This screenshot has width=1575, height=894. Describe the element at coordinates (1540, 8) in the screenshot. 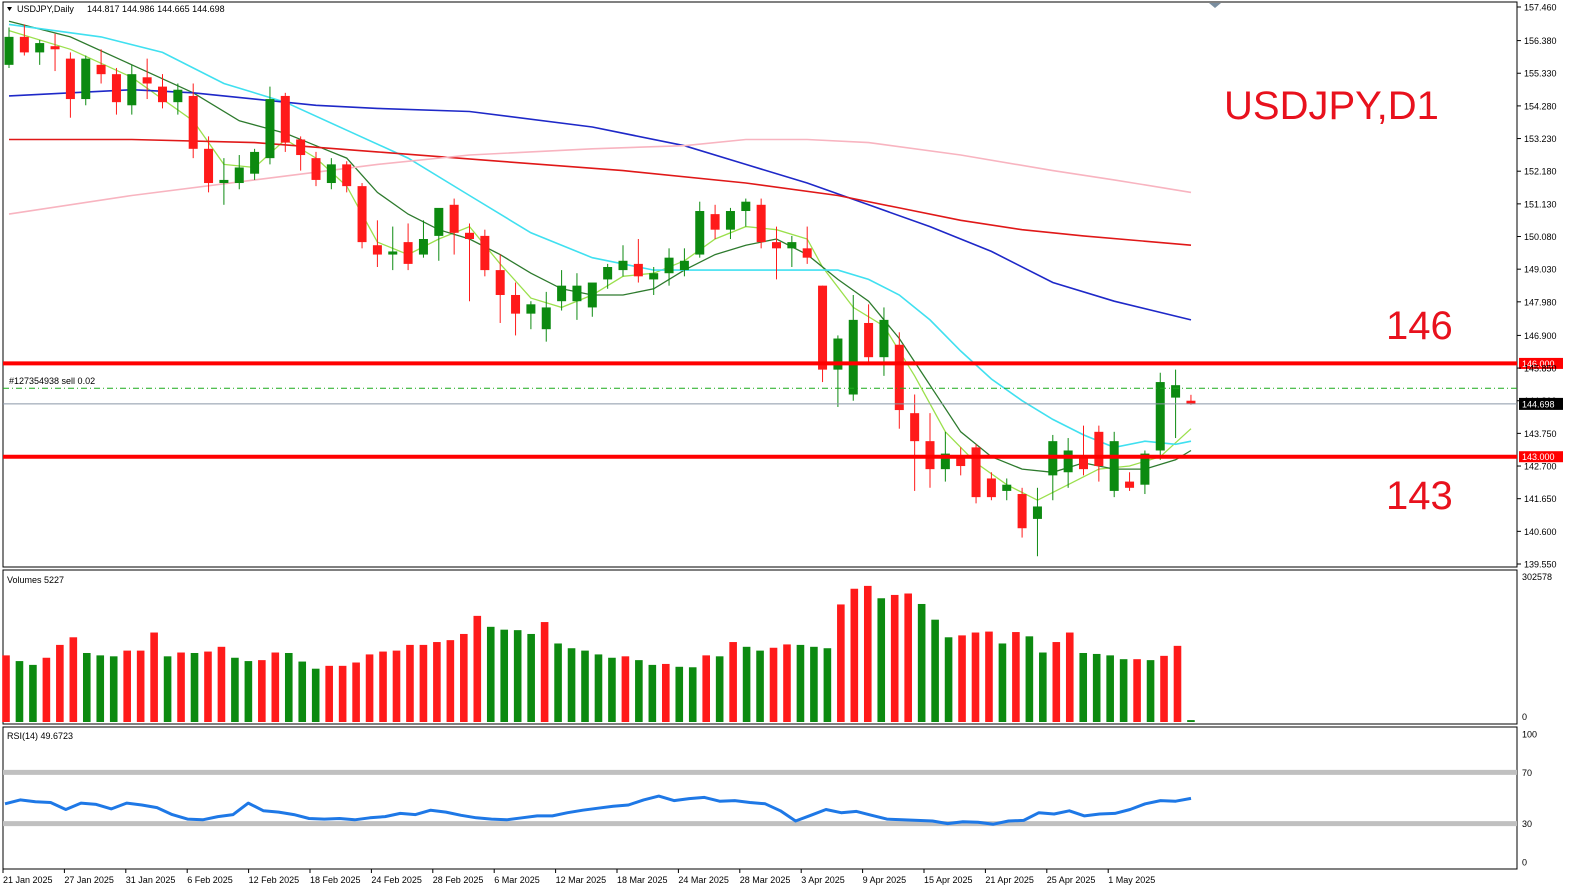

I see `price-tick-label: 157.460` at that location.